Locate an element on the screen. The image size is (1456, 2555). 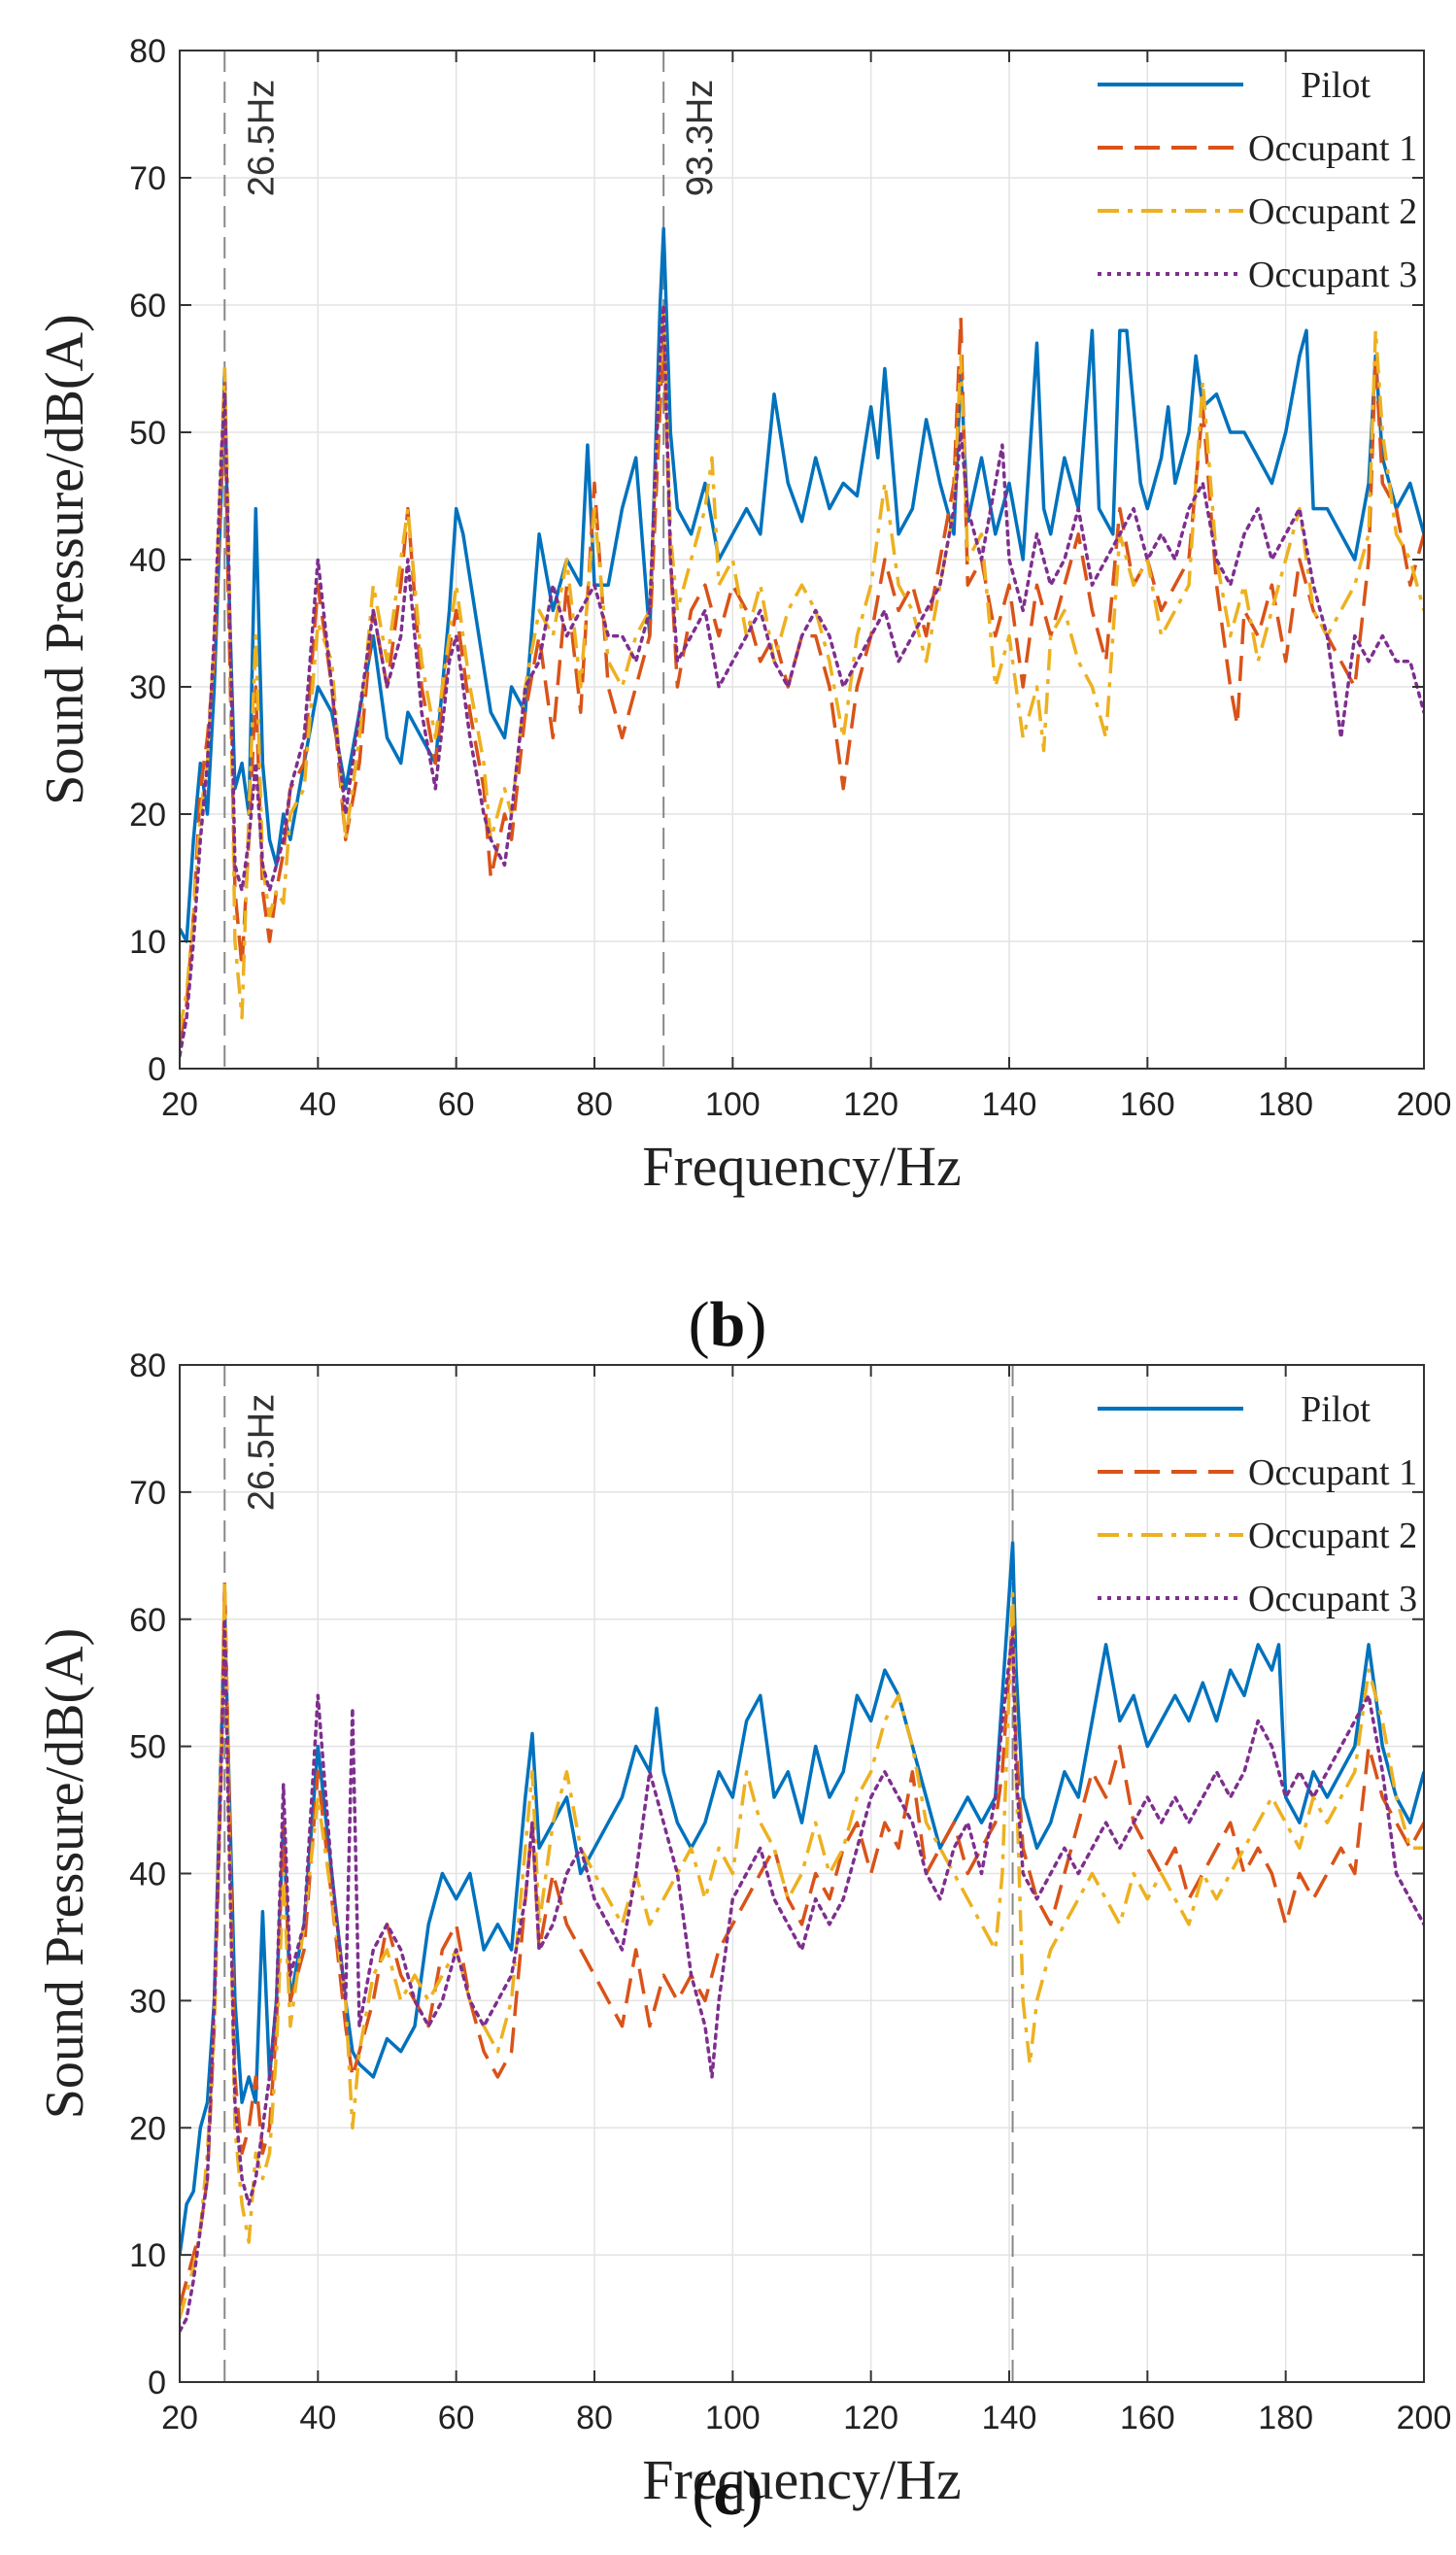
panel-caption: (c) is located at coordinates (727, 2494).